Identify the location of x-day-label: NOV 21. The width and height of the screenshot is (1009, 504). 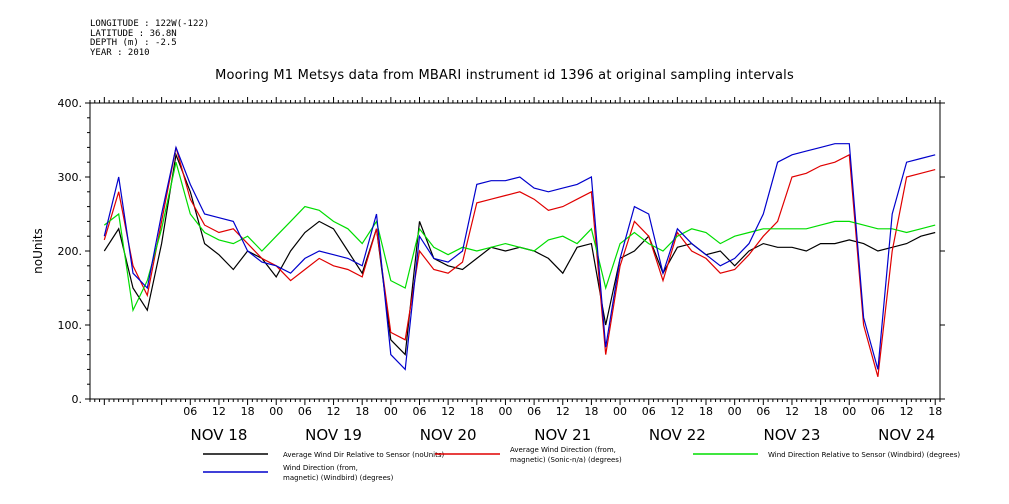
(562, 435).